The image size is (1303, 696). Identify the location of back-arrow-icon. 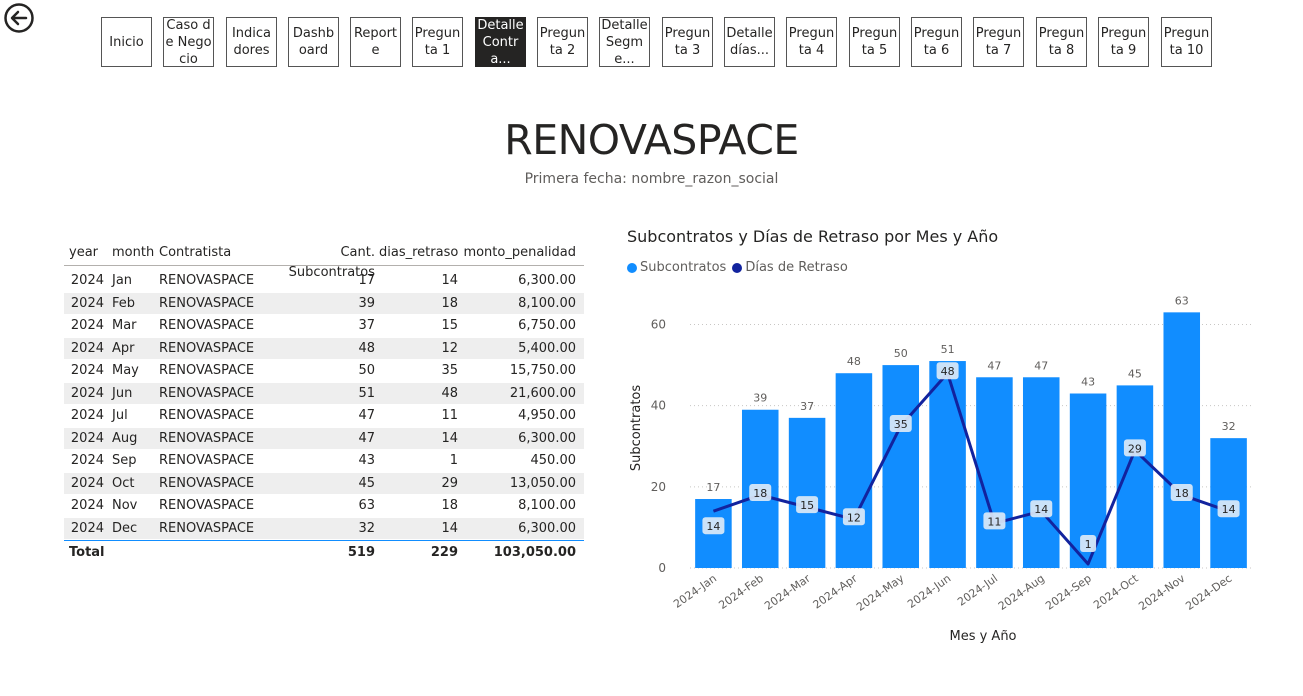
(19, 18).